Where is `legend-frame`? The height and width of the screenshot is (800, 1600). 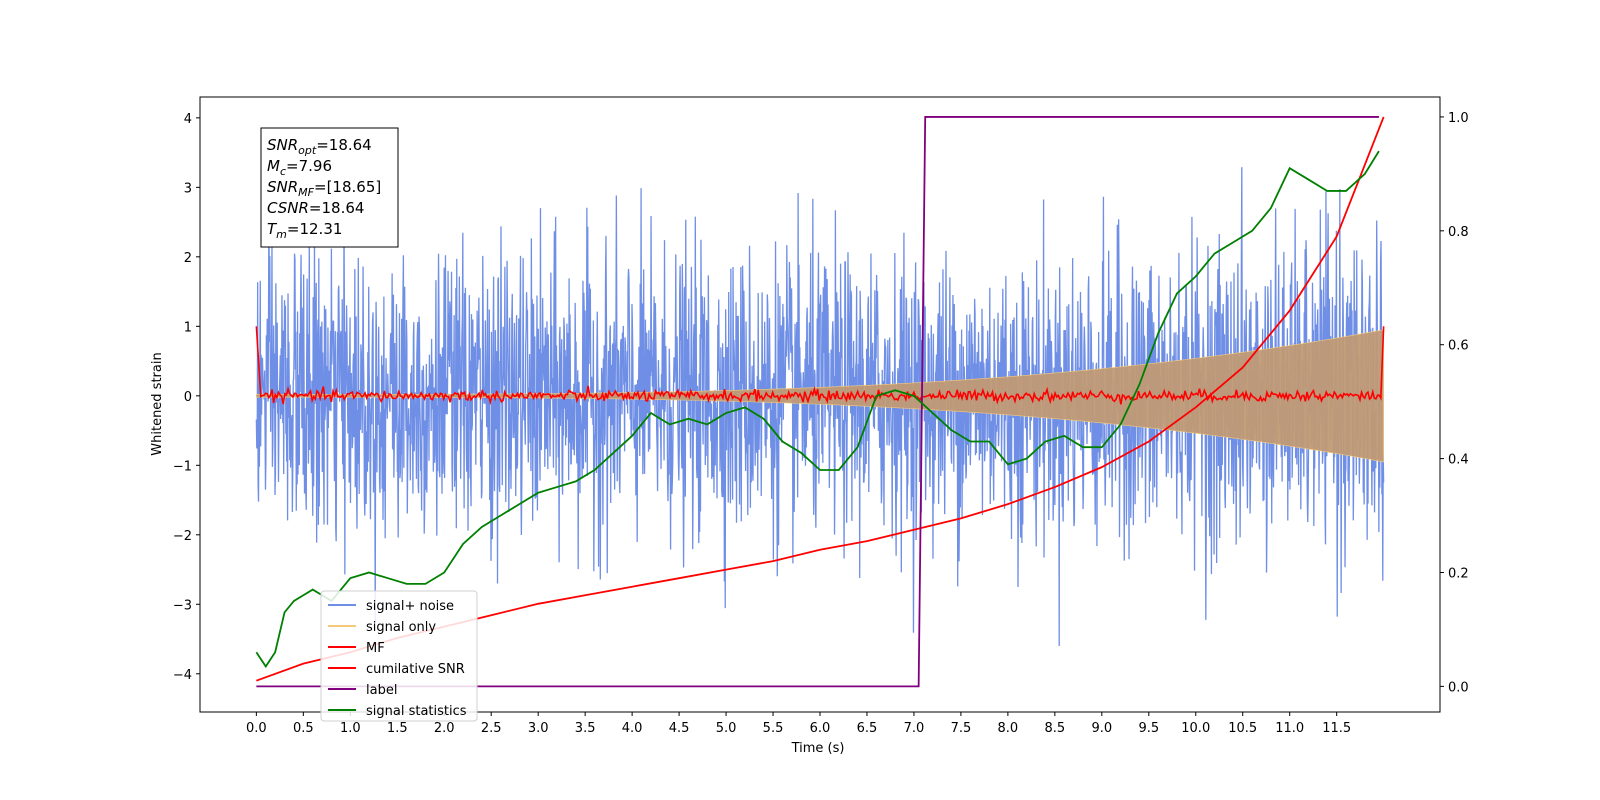
legend-frame is located at coordinates (399, 656).